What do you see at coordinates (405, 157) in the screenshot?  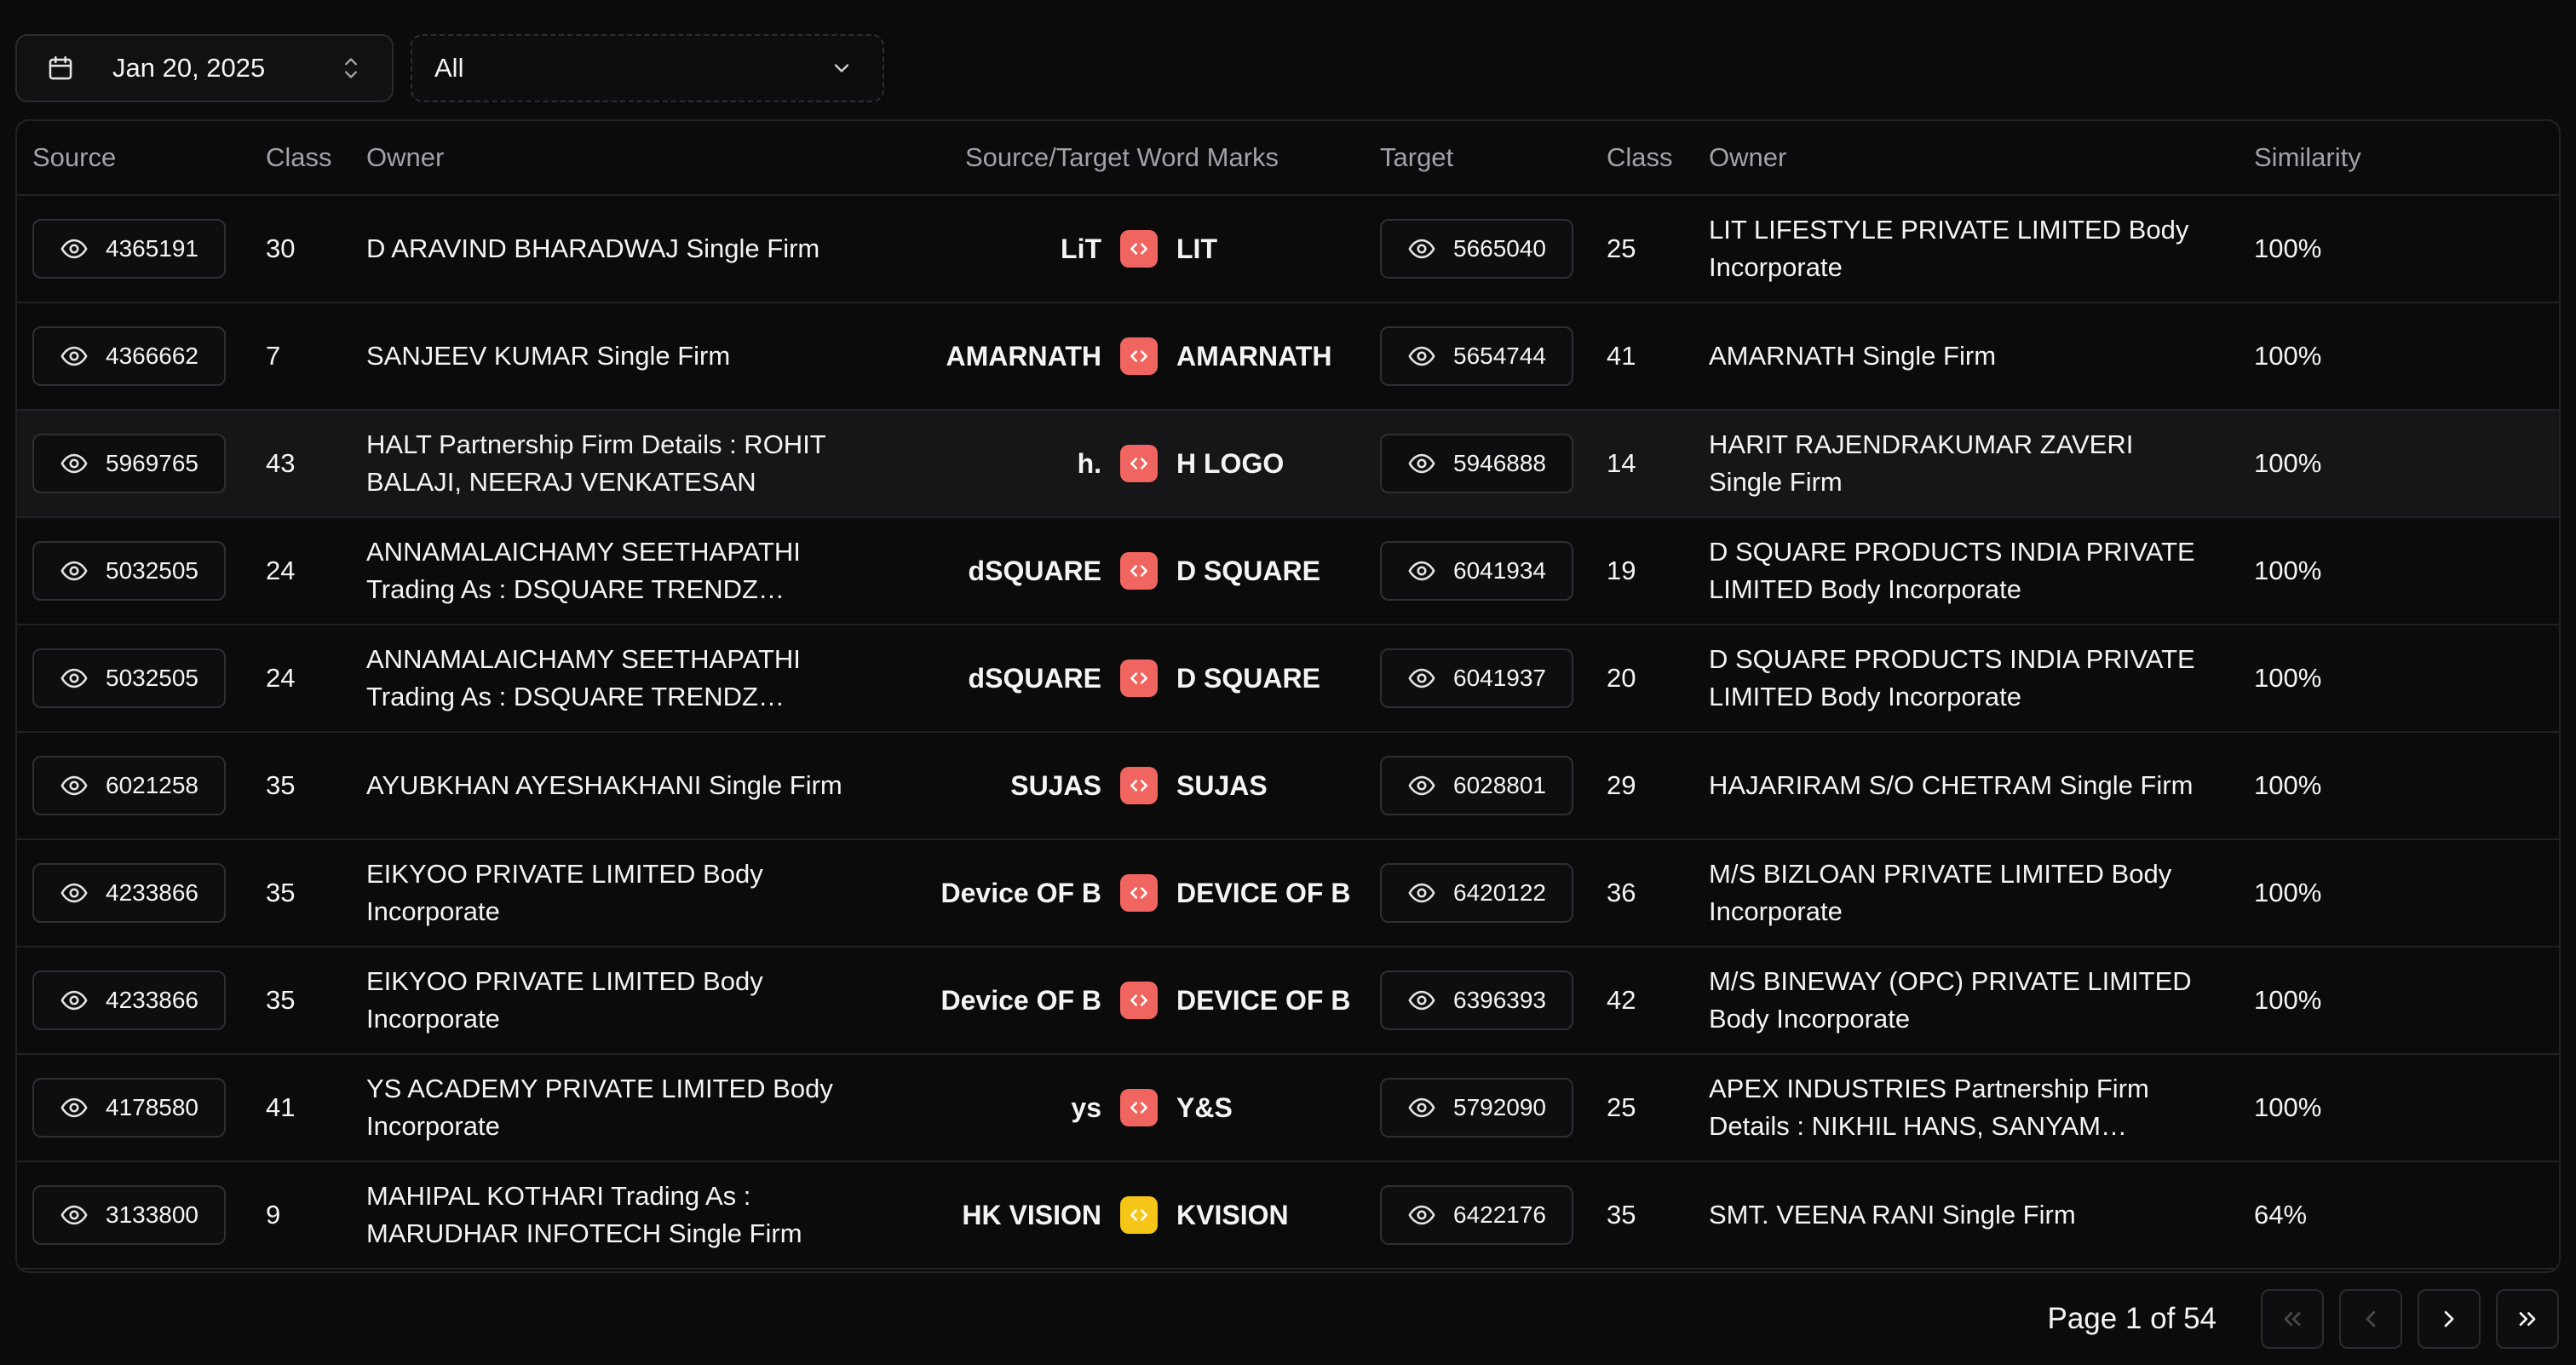 I see `header-owner: Owner` at bounding box center [405, 157].